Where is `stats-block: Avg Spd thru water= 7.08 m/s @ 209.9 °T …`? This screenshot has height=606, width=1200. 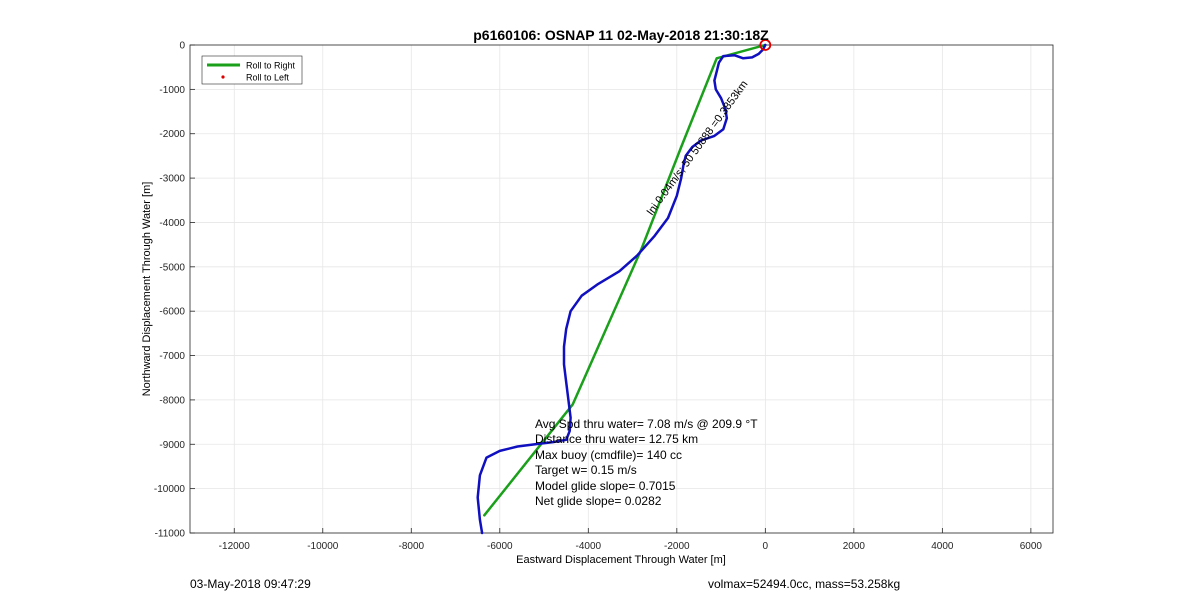 stats-block: Avg Spd thru water= 7.08 m/s @ 209.9 °T … is located at coordinates (646, 462).